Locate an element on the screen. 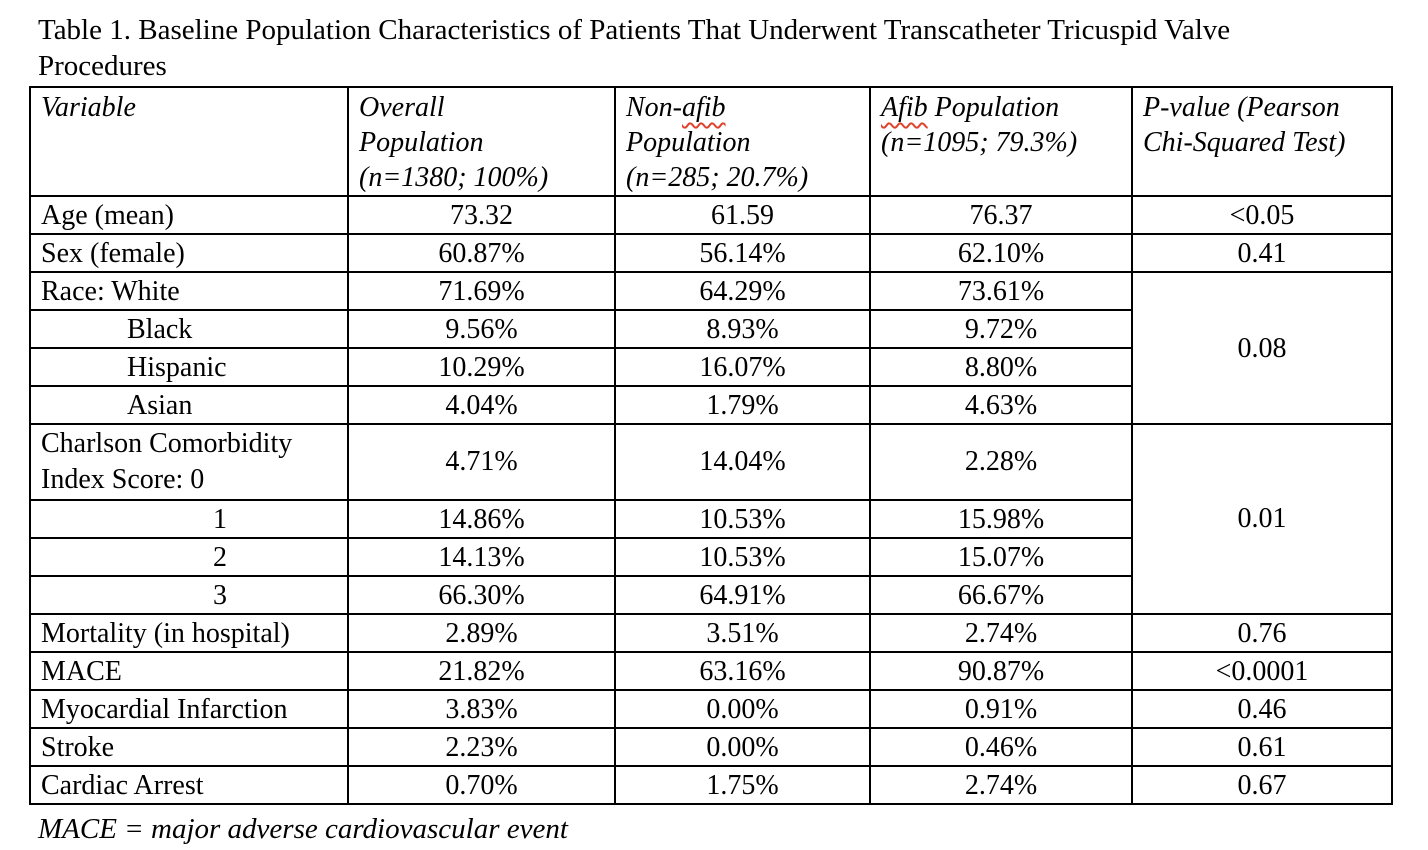 This screenshot has height=850, width=1428. row-label: Charlson Comorbidity Index Score: 0 is located at coordinates (189, 462).